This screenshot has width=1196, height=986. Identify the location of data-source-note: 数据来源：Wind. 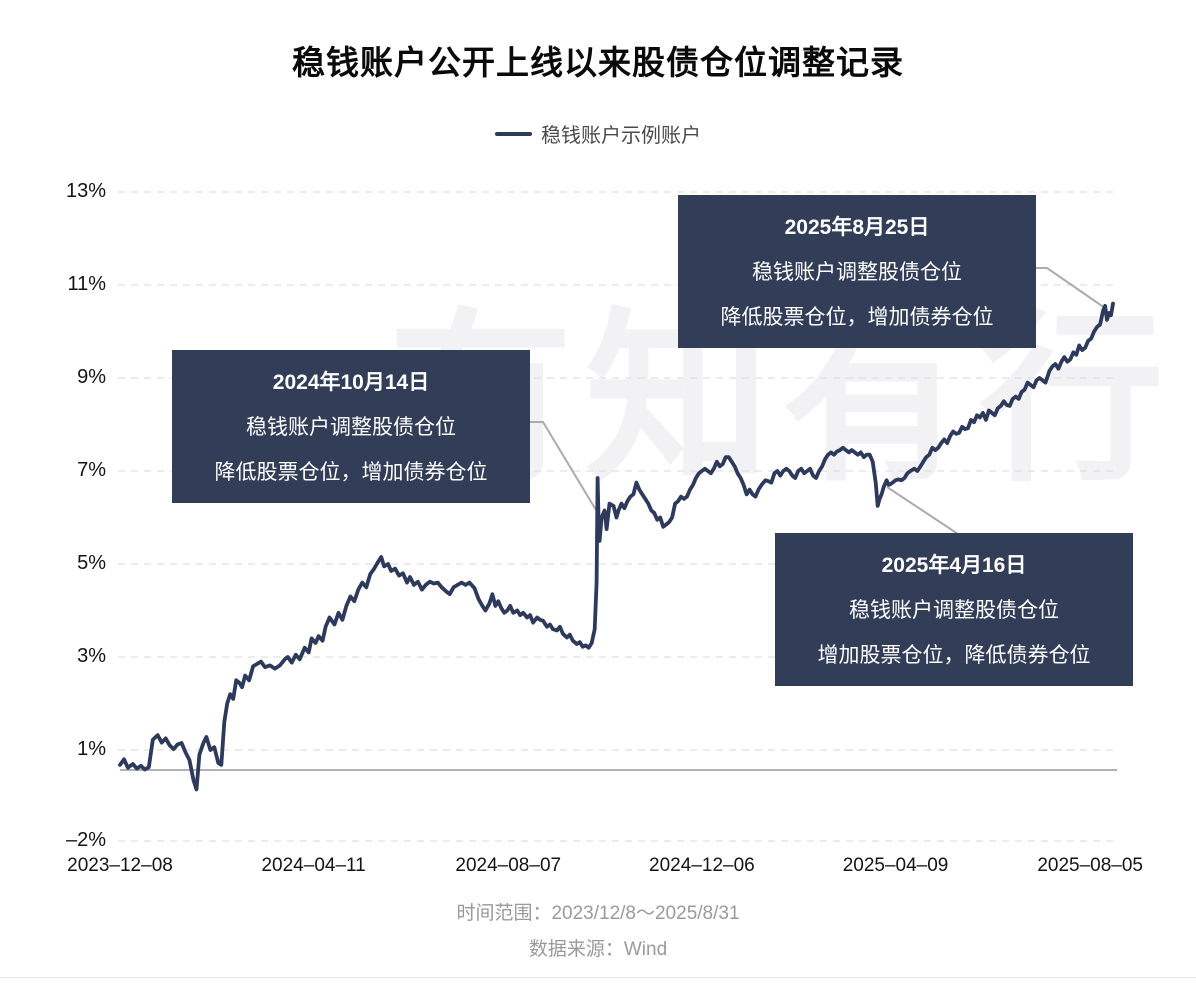
(598, 949).